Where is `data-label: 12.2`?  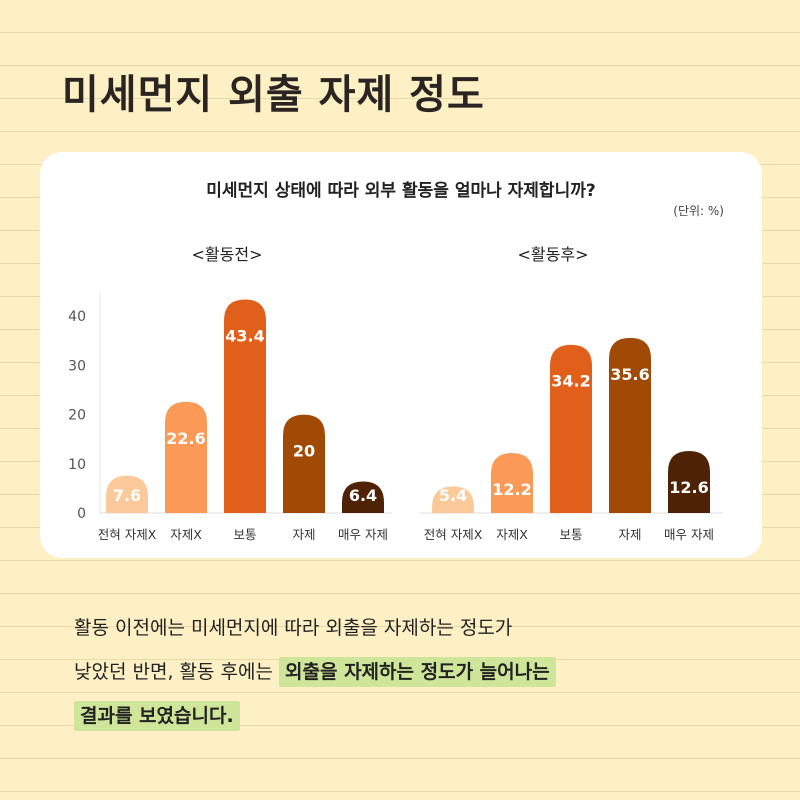 data-label: 12.2 is located at coordinates (511, 489).